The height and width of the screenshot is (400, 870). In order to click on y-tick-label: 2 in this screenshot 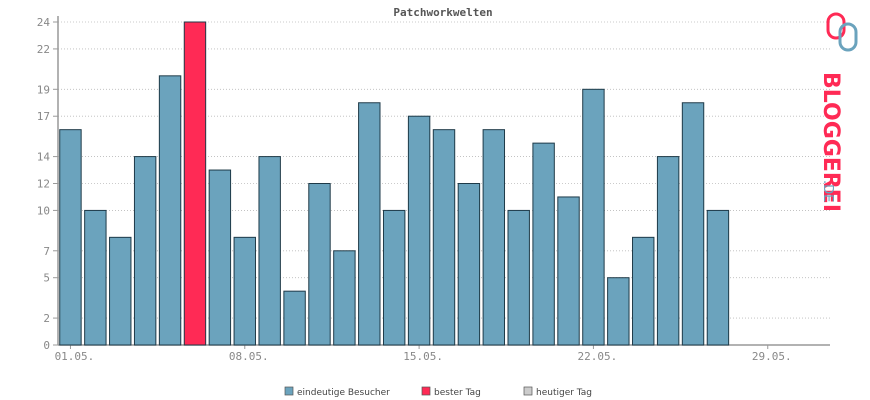, I will do `click(46, 318)`.